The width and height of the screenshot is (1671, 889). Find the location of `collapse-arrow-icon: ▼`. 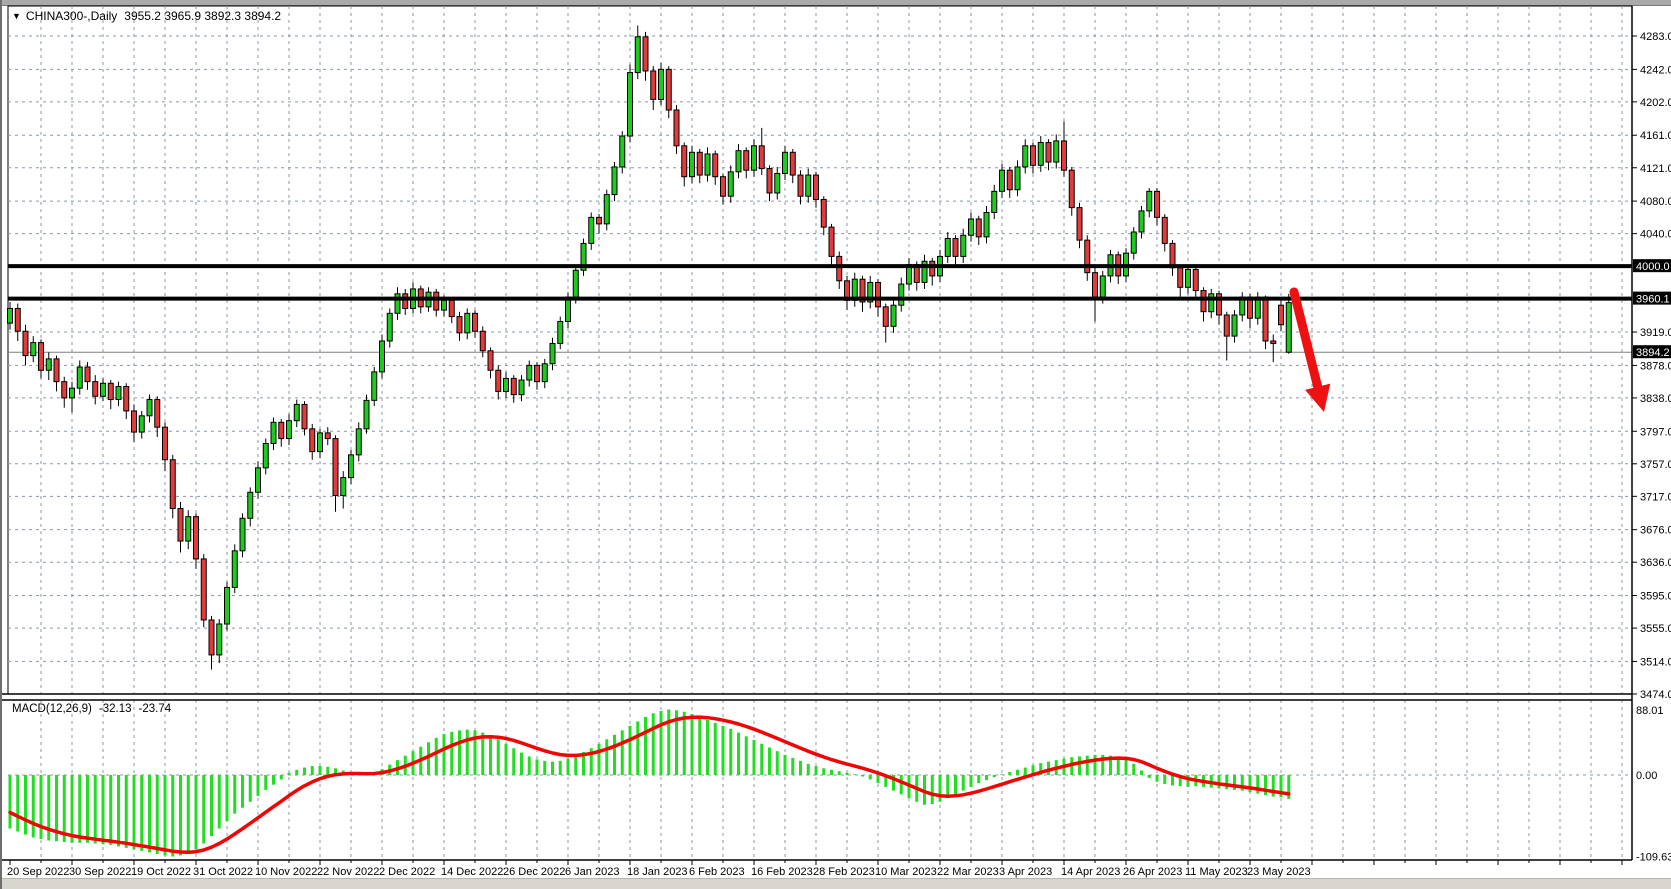

collapse-arrow-icon: ▼ is located at coordinates (16, 16).